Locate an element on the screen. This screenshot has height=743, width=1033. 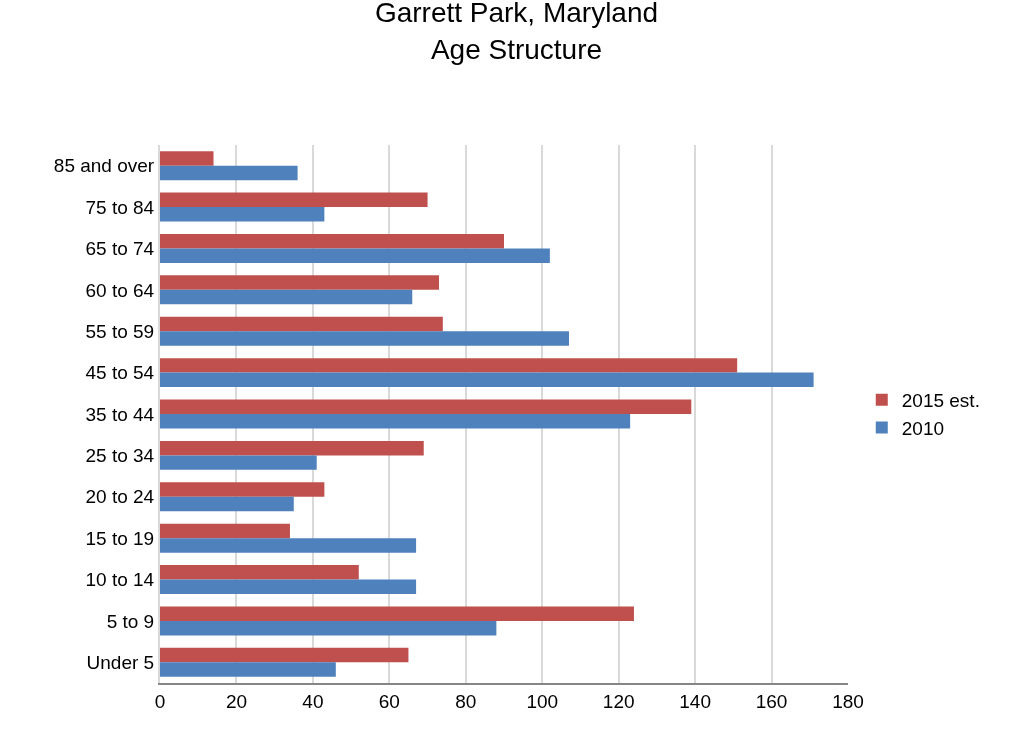
x-tick-label: 80 is located at coordinates (466, 701).